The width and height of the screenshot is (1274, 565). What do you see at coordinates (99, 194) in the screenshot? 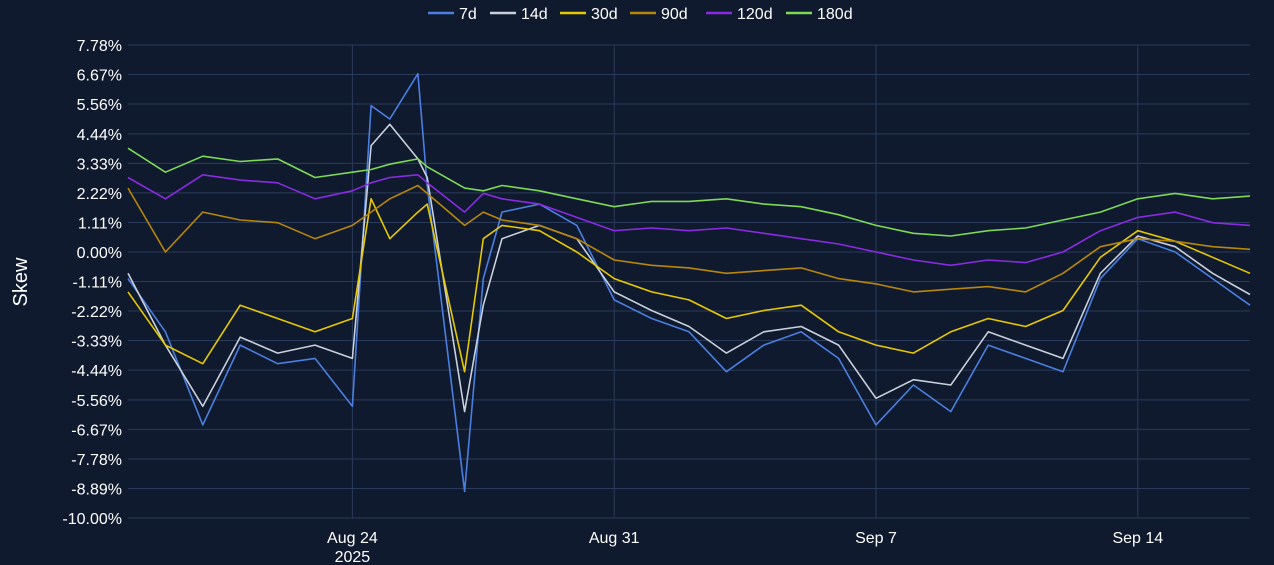
I see `y-tick-label: 2.22%` at bounding box center [99, 194].